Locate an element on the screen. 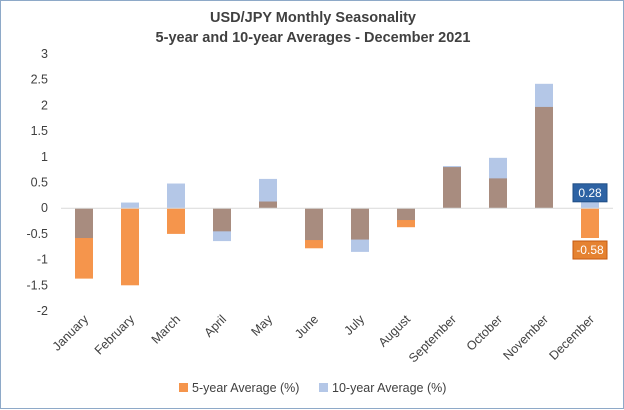 This screenshot has height=410, width=624. data-label-5yr: -0.58 is located at coordinates (590, 250).